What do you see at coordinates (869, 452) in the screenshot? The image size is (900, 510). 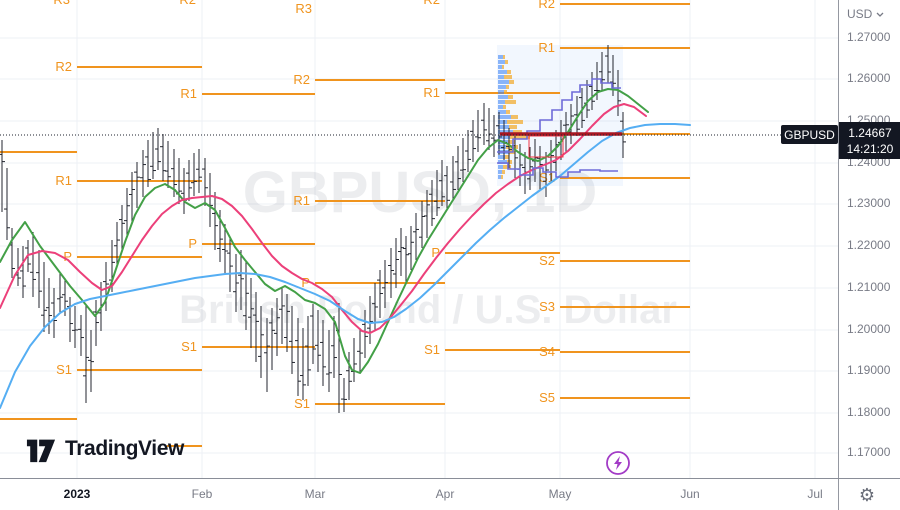 I see `price-tick: 1.17000` at bounding box center [869, 452].